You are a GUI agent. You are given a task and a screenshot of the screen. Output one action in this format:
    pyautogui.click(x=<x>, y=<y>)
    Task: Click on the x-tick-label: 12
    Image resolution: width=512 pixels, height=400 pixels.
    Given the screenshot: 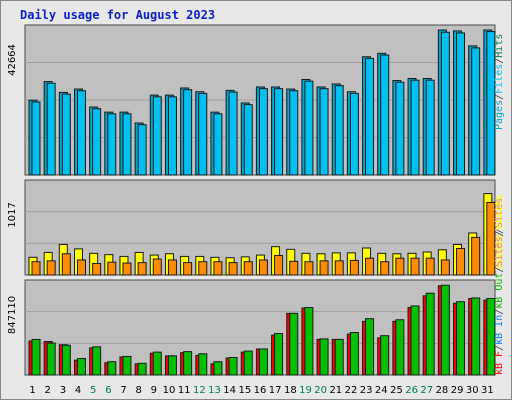 What is the action you would take?
    pyautogui.click(x=199, y=390)
    